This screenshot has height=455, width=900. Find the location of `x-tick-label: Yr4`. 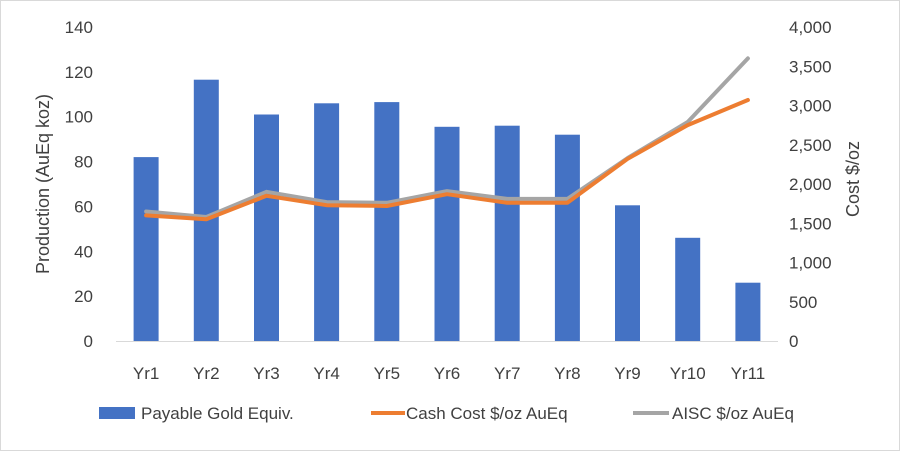

x-tick-label: Yr4 is located at coordinates (326, 373).